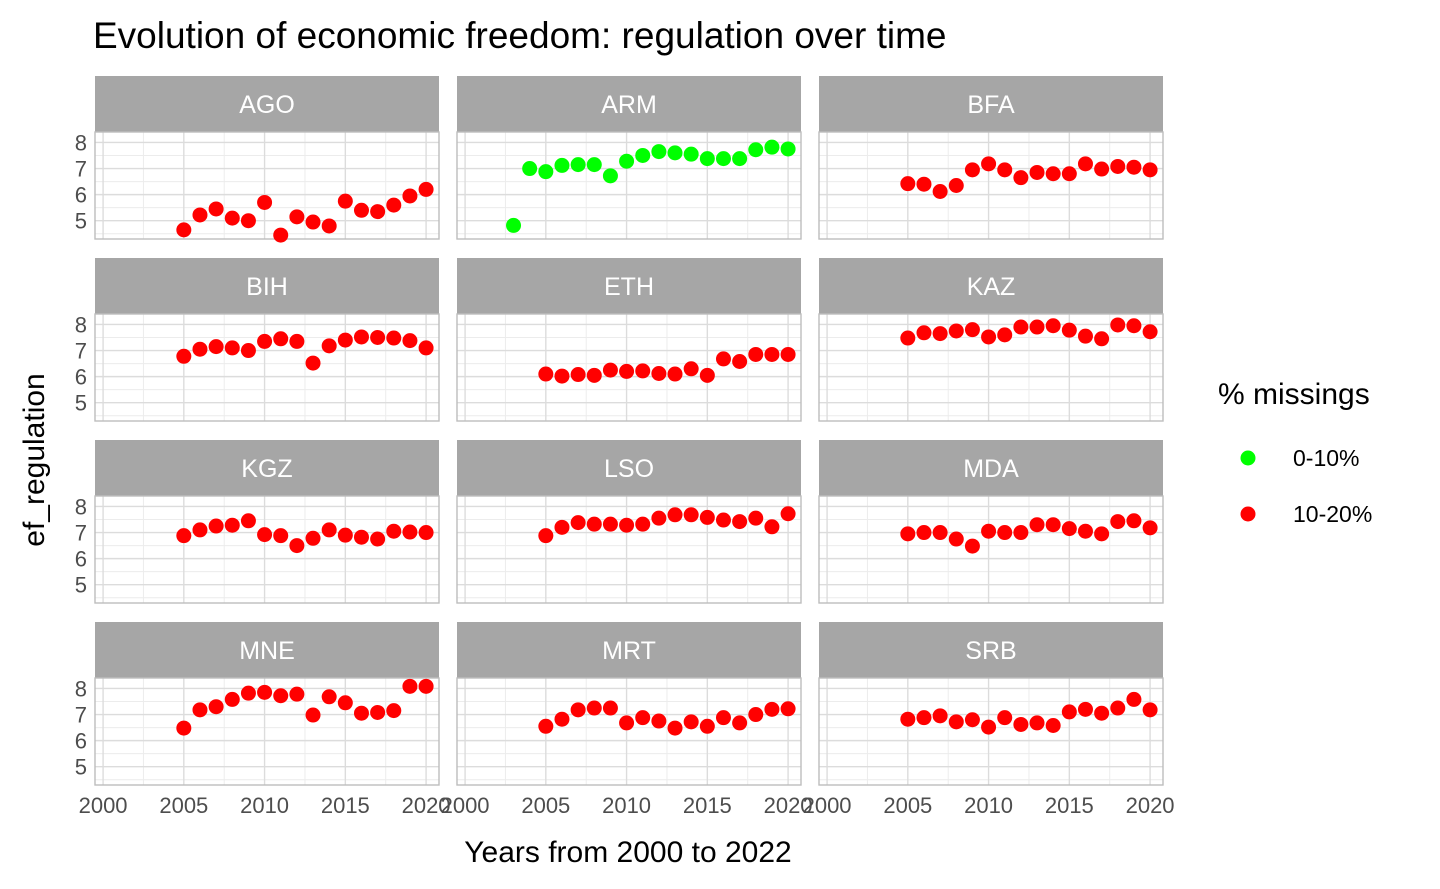 This screenshot has height=889, width=1440. I want to click on facet-panel-kaz: KAZ, so click(991, 340).